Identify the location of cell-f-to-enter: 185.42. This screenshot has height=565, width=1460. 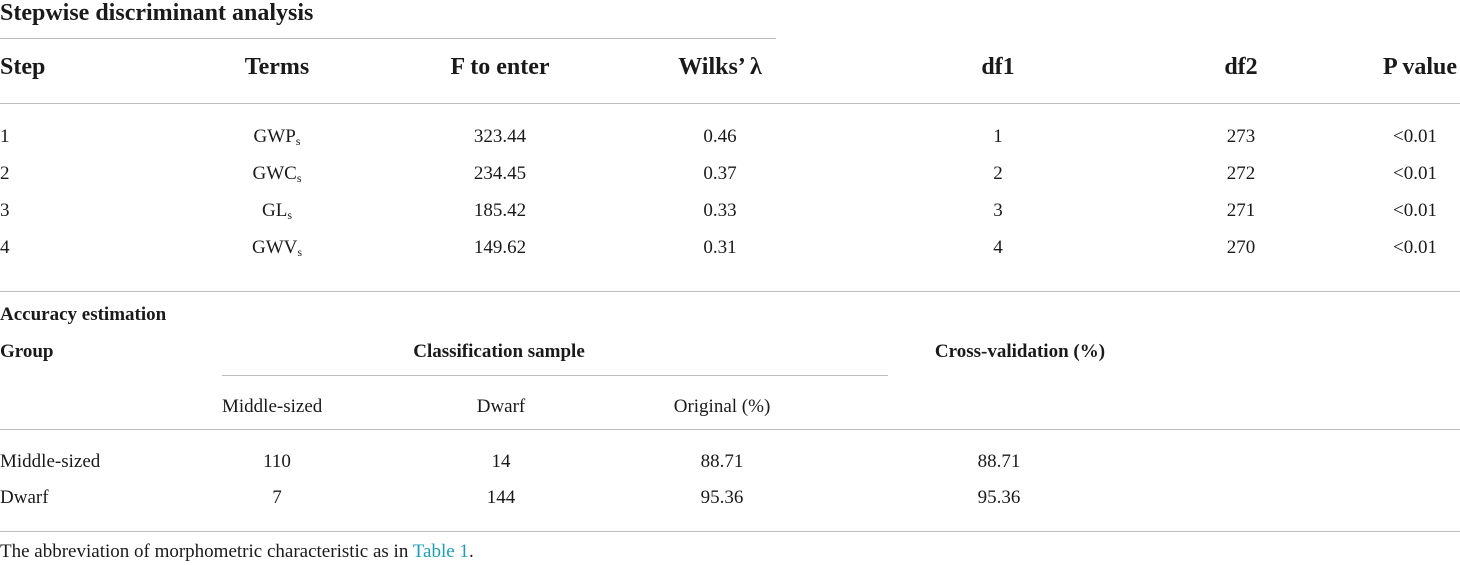
(500, 210).